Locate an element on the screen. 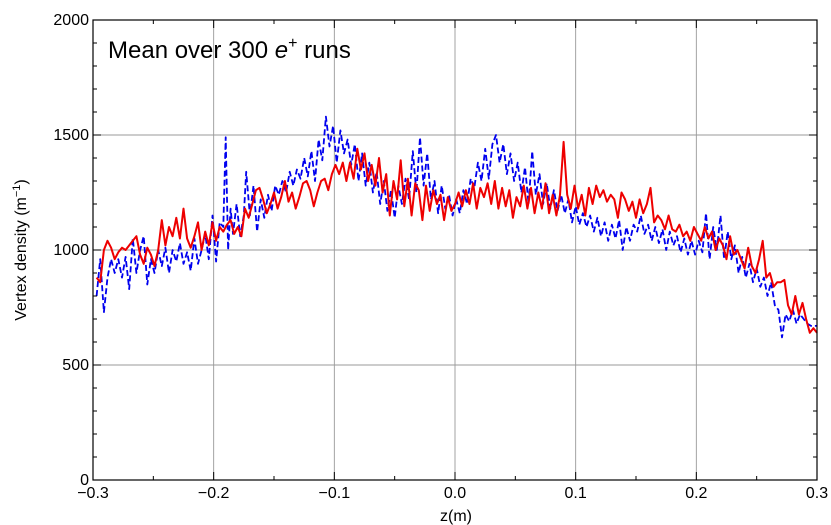 Image resolution: width=831 pixels, height=525 pixels. y-tick-labels: 0 500 1000 1500 2000 is located at coordinates (71, 250).